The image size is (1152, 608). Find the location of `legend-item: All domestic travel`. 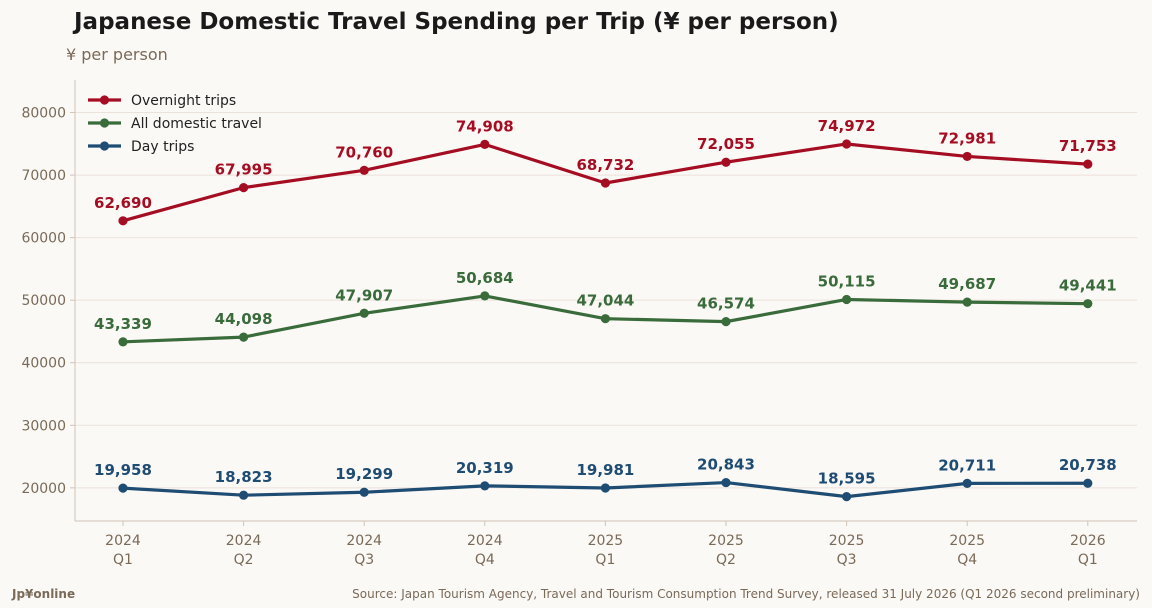

legend-item: All domestic travel is located at coordinates (175, 124).